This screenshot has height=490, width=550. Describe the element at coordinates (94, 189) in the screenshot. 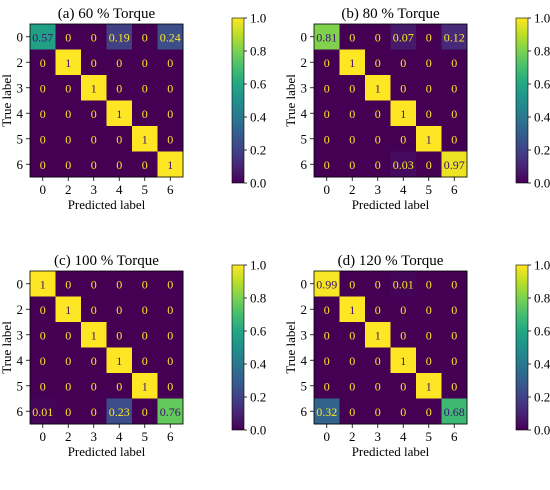

I see `x-tick-label: 3` at that location.